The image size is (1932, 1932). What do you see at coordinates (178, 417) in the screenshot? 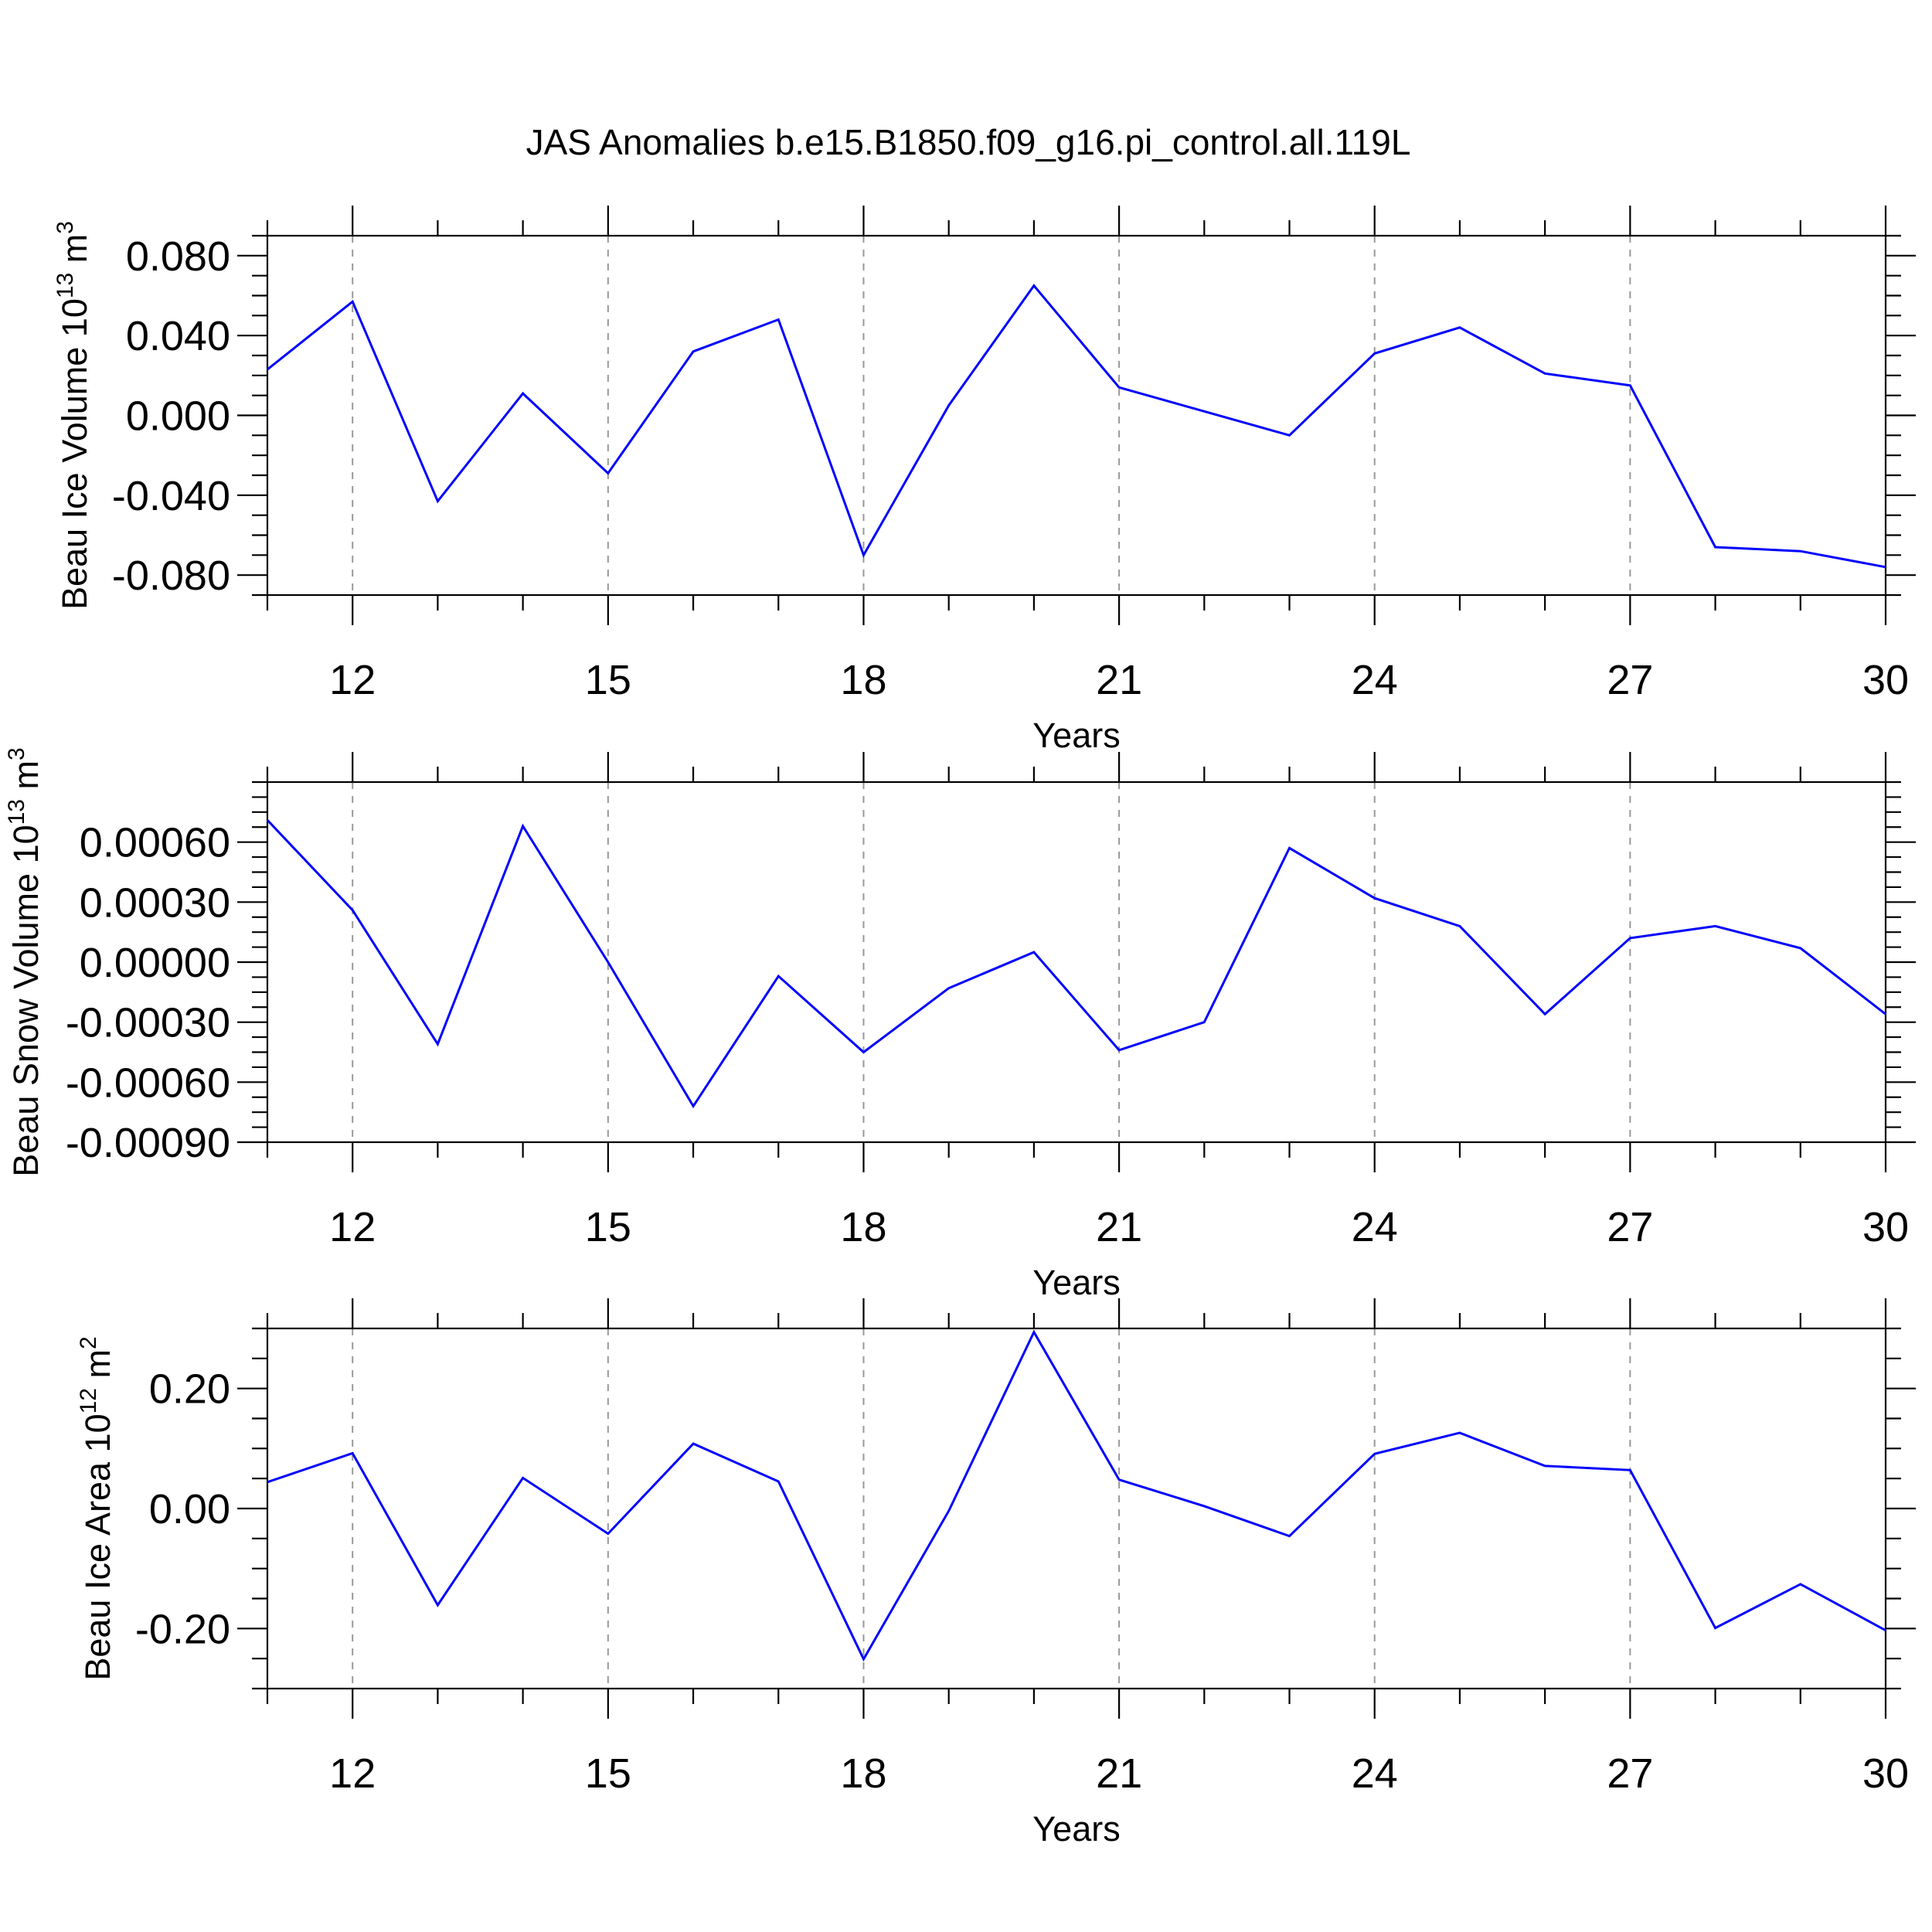
I see `y-tick-label: 0.000` at bounding box center [178, 417].